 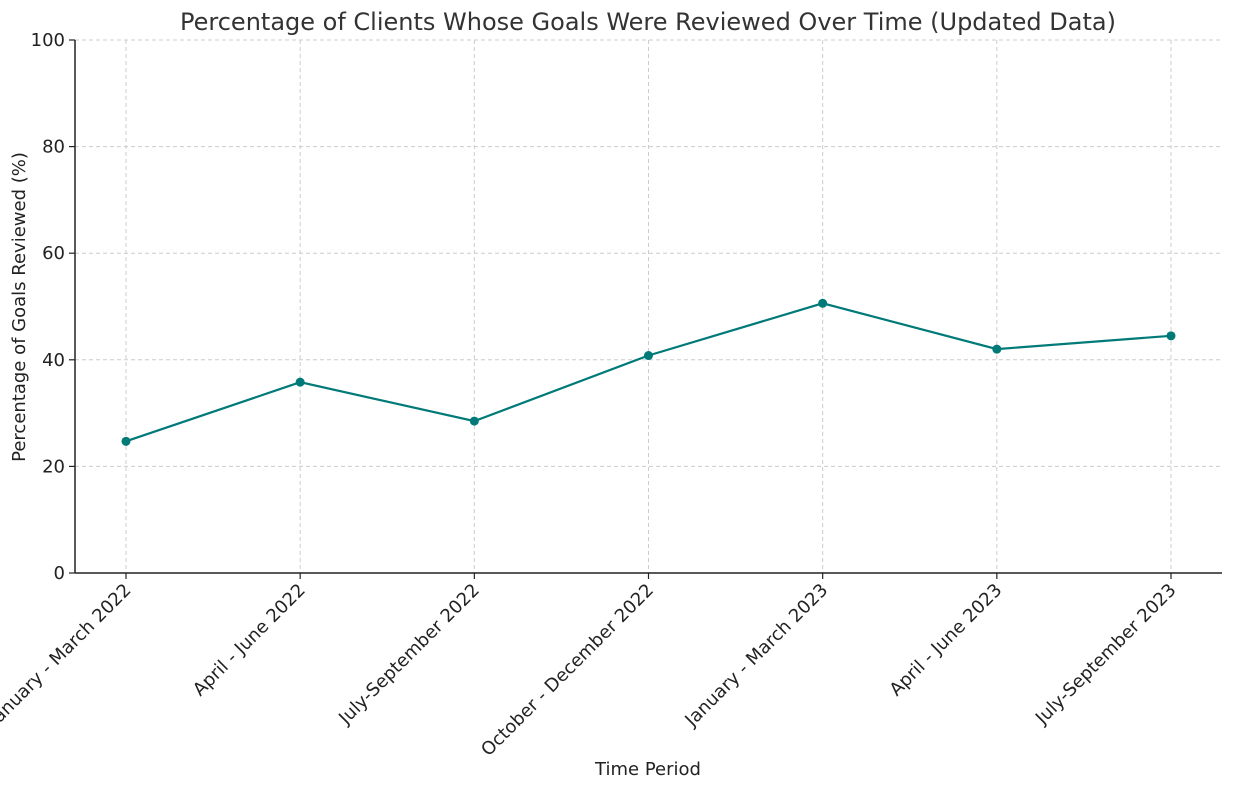 What do you see at coordinates (647, 769) in the screenshot?
I see `x-axis-label: Time Period` at bounding box center [647, 769].